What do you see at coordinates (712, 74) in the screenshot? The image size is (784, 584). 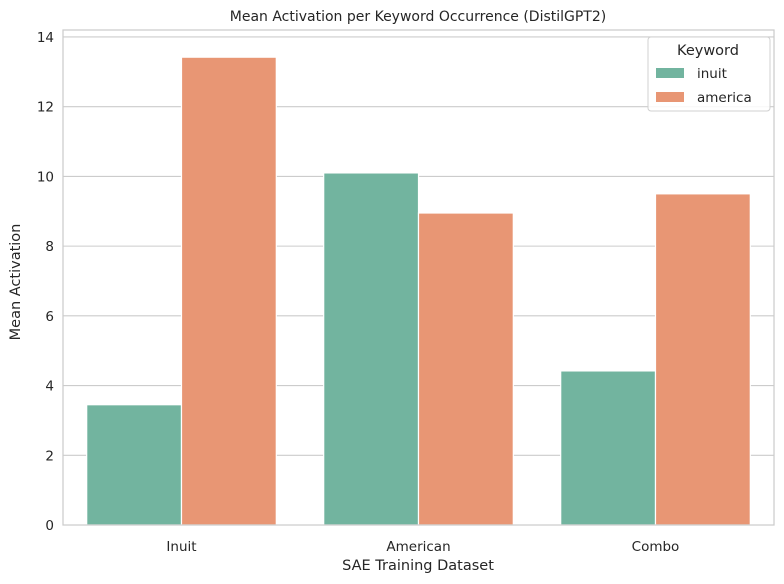 I see `legend-label-inuit: inuit` at bounding box center [712, 74].